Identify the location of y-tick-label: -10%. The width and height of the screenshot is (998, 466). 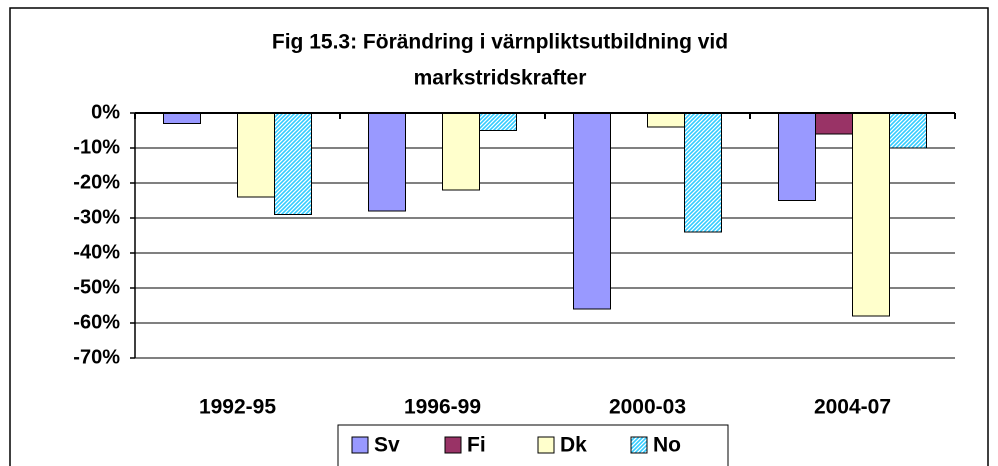
(96, 147).